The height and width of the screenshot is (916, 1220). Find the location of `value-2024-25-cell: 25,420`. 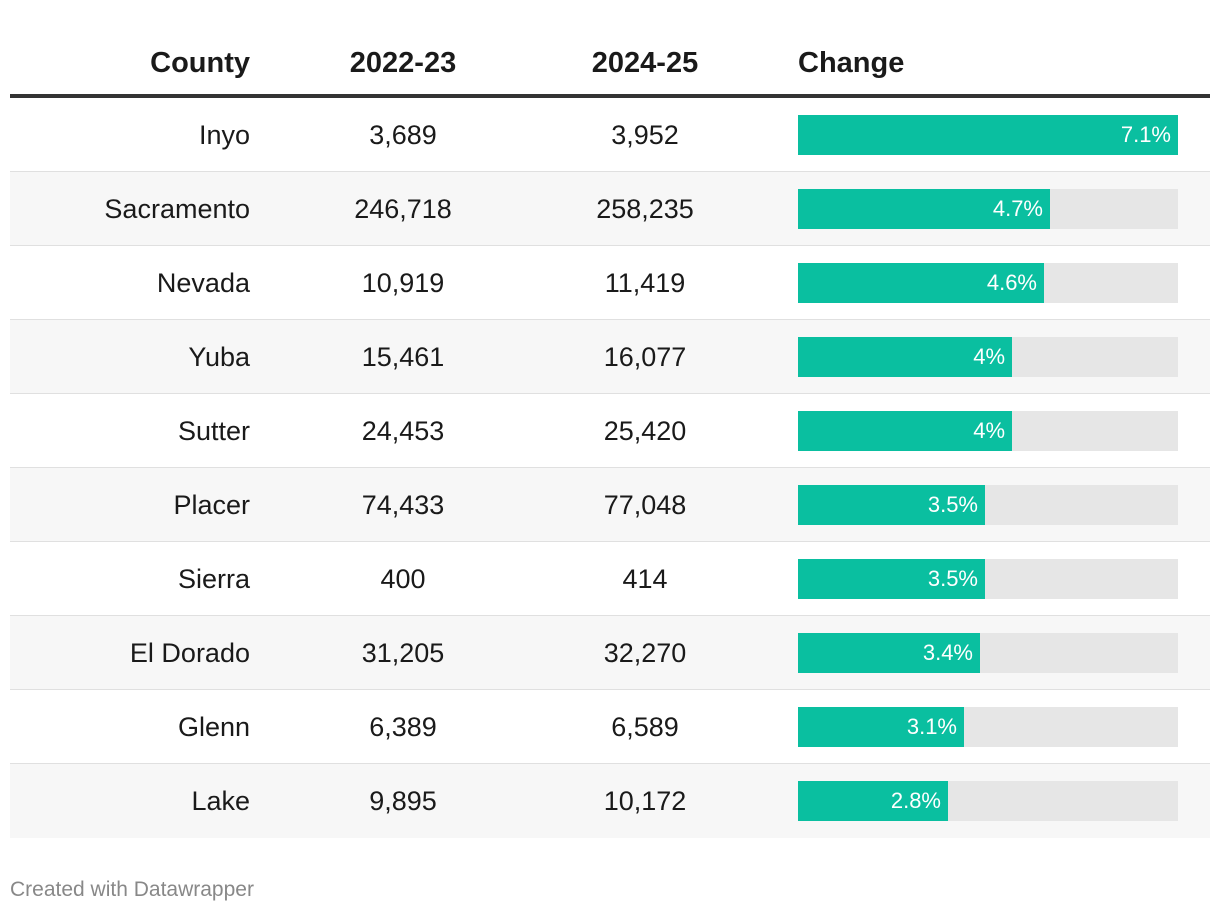

value-2024-25-cell: 25,420 is located at coordinates (645, 431).